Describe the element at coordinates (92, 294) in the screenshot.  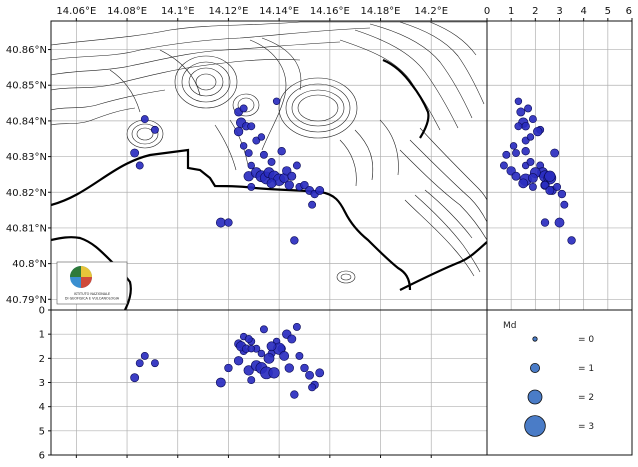
I see `logo-text-line1: ISTITUTO NAZIONALE` at that location.